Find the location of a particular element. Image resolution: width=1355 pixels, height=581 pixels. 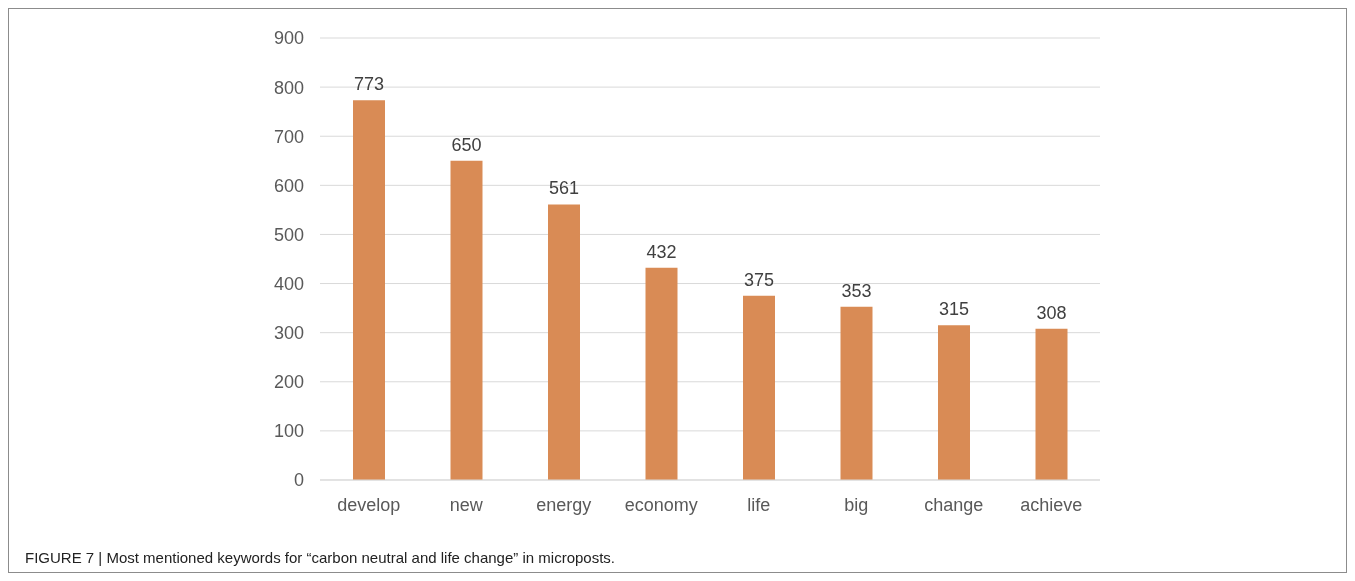

data-label: 375 is located at coordinates (759, 279).